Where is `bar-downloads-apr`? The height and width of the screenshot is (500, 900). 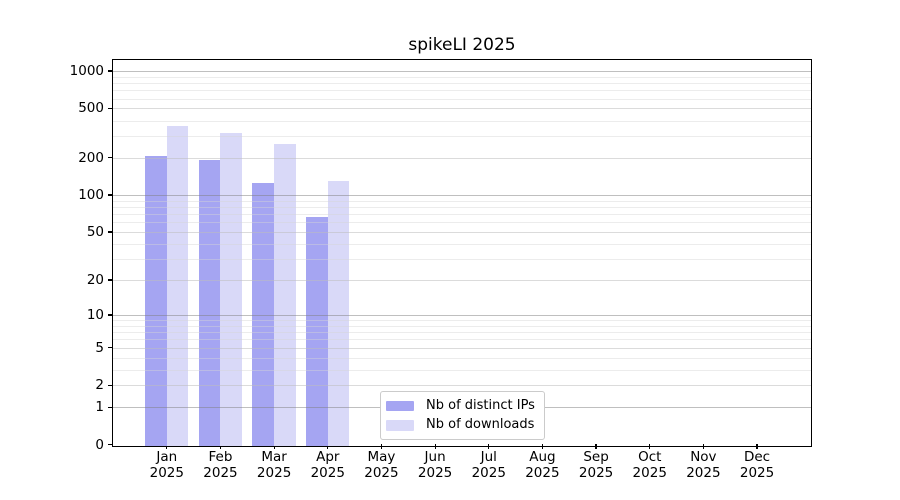 bar-downloads-apr is located at coordinates (338, 313).